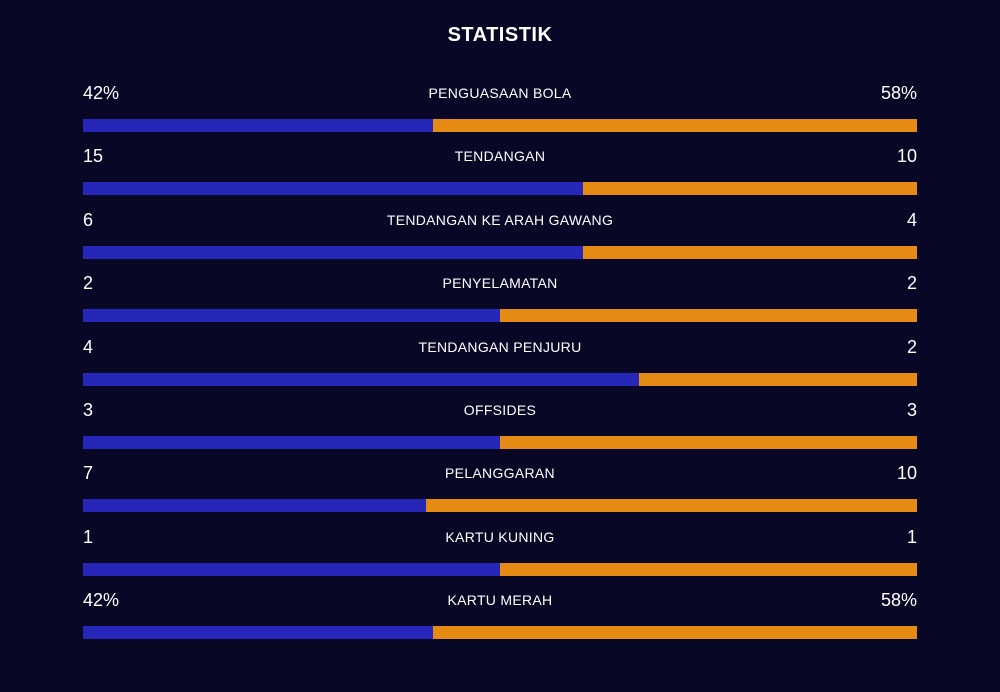 The height and width of the screenshot is (692, 1000). I want to click on away-value: 3, so click(911, 409).